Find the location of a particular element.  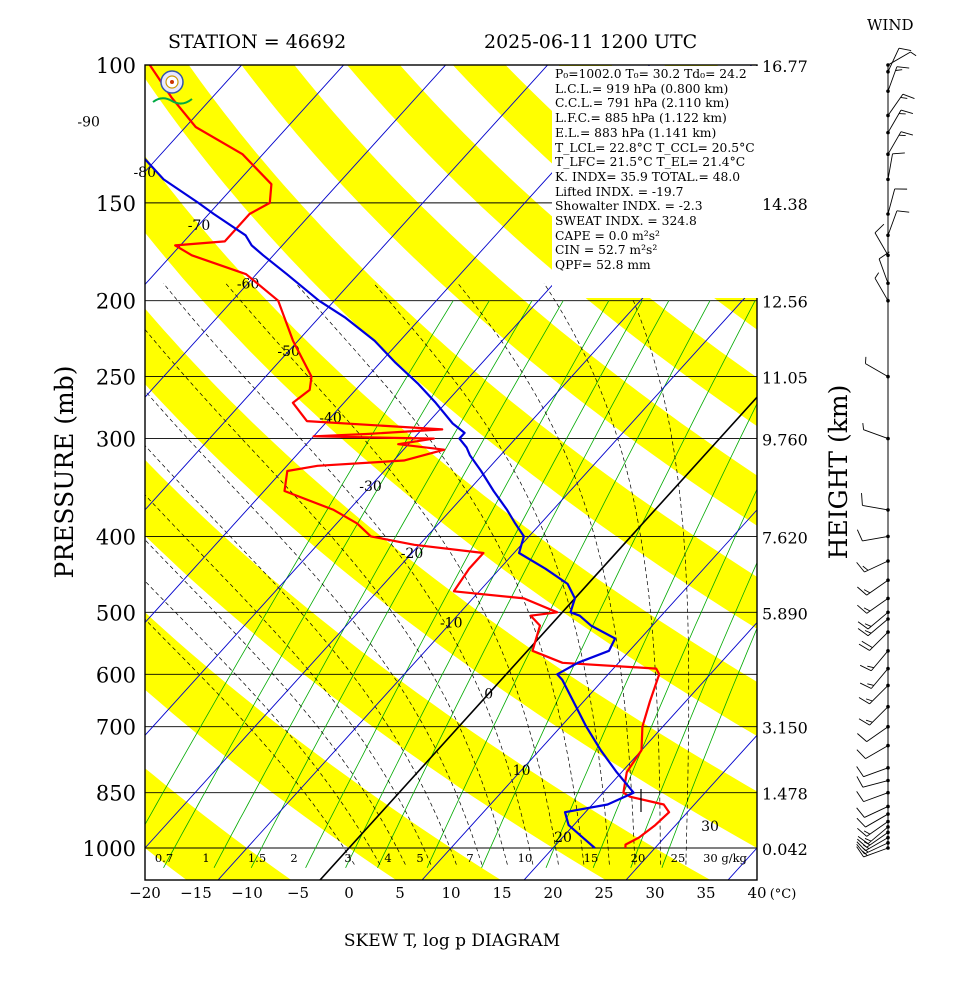

info-line: C.C.L.= 791 hPa (2.110 km) is located at coordinates (656, 103).